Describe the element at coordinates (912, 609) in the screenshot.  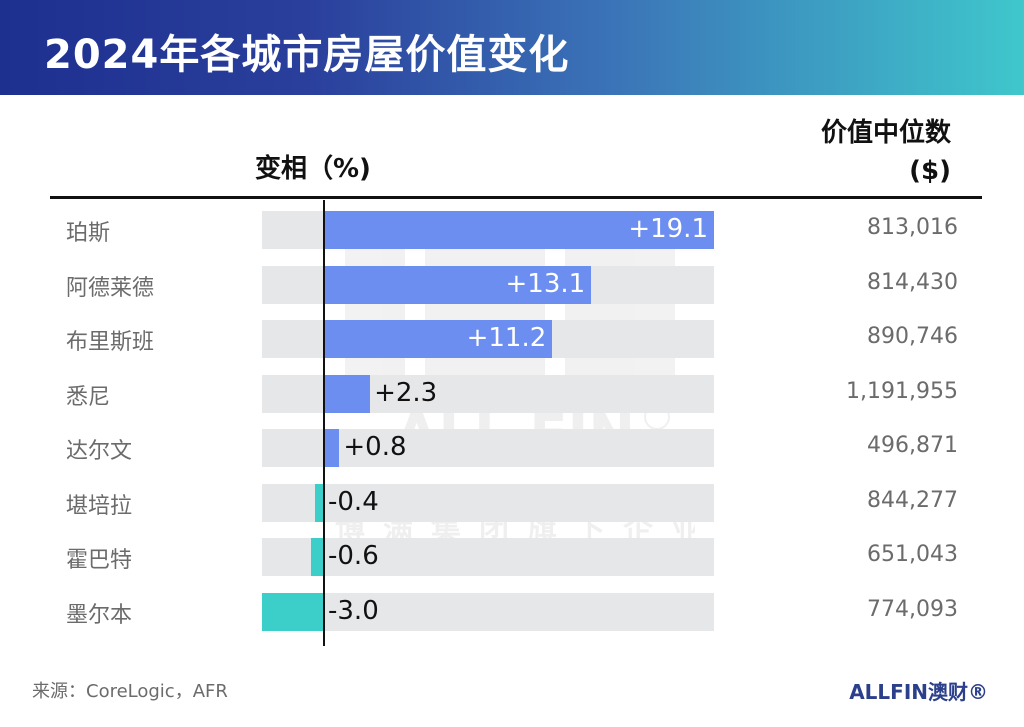
I see `median-value: 774,093` at that location.